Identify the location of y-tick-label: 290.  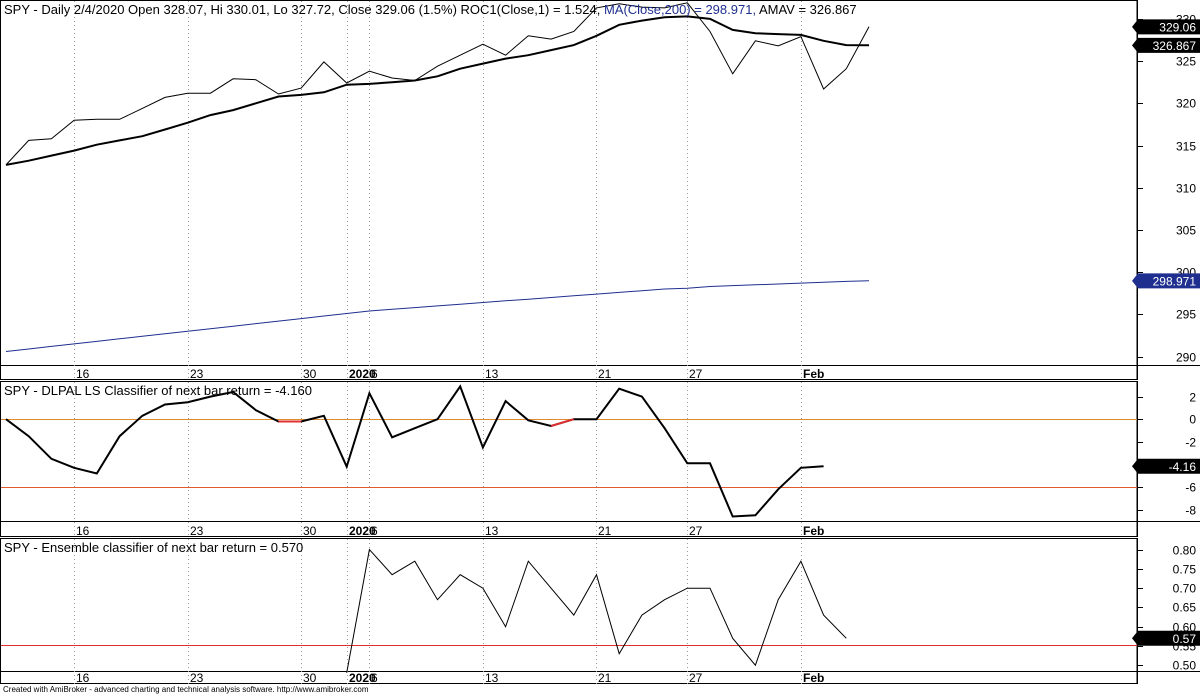
(1186, 358).